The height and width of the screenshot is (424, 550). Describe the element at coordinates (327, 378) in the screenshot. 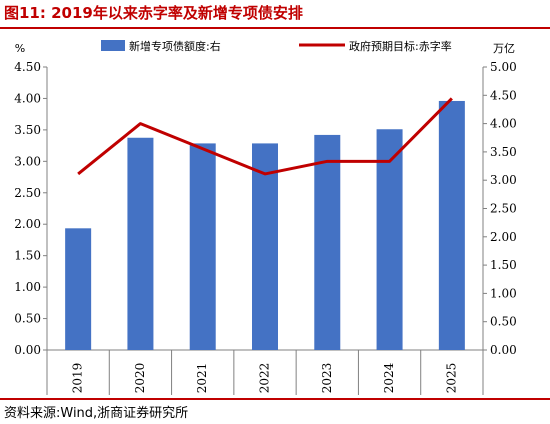

I see `x-tick-label: 2023` at that location.